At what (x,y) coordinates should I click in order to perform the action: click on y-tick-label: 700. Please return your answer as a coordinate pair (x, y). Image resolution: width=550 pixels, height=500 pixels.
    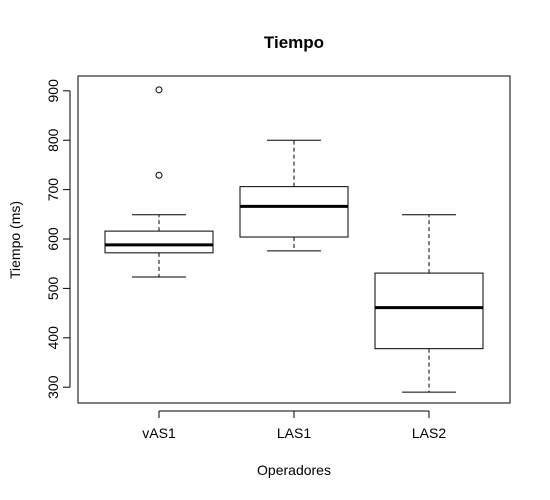
    Looking at the image, I should click on (53, 190).